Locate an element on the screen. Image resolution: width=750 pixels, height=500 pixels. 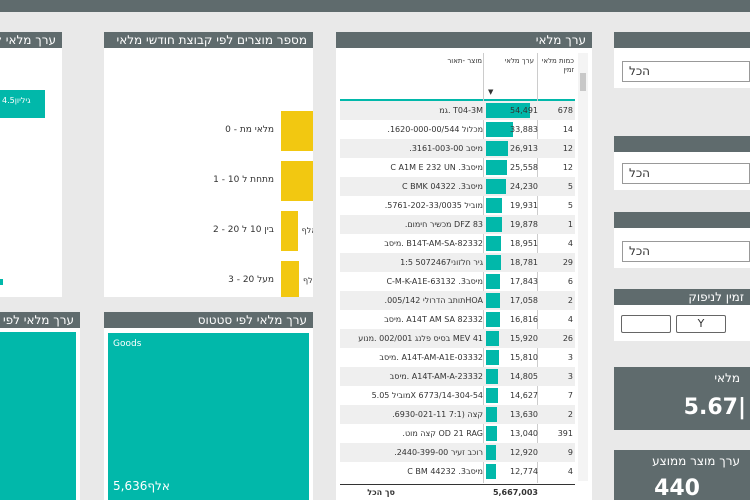
col-header-desc: מוצר -תאור is located at coordinates (464, 61).